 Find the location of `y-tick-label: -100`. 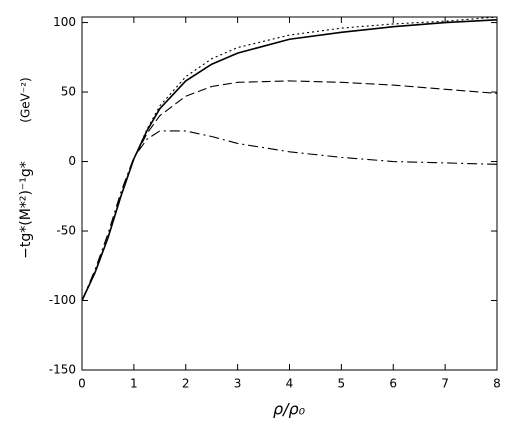

y-tick-label: -100 is located at coordinates (62, 300).